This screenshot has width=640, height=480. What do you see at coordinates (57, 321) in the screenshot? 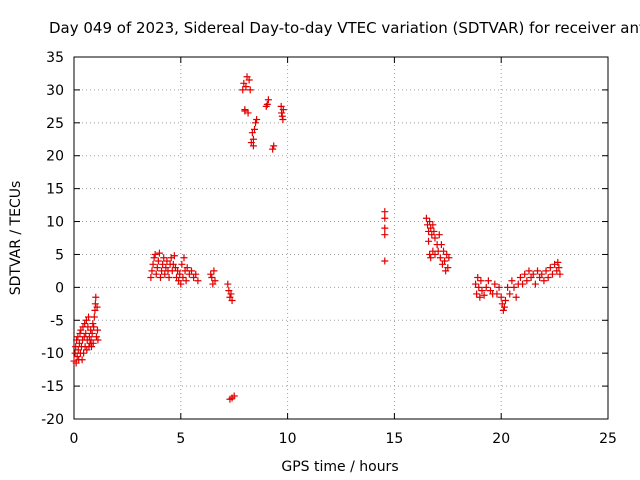
I see `y-tick-label: -5` at bounding box center [57, 321].